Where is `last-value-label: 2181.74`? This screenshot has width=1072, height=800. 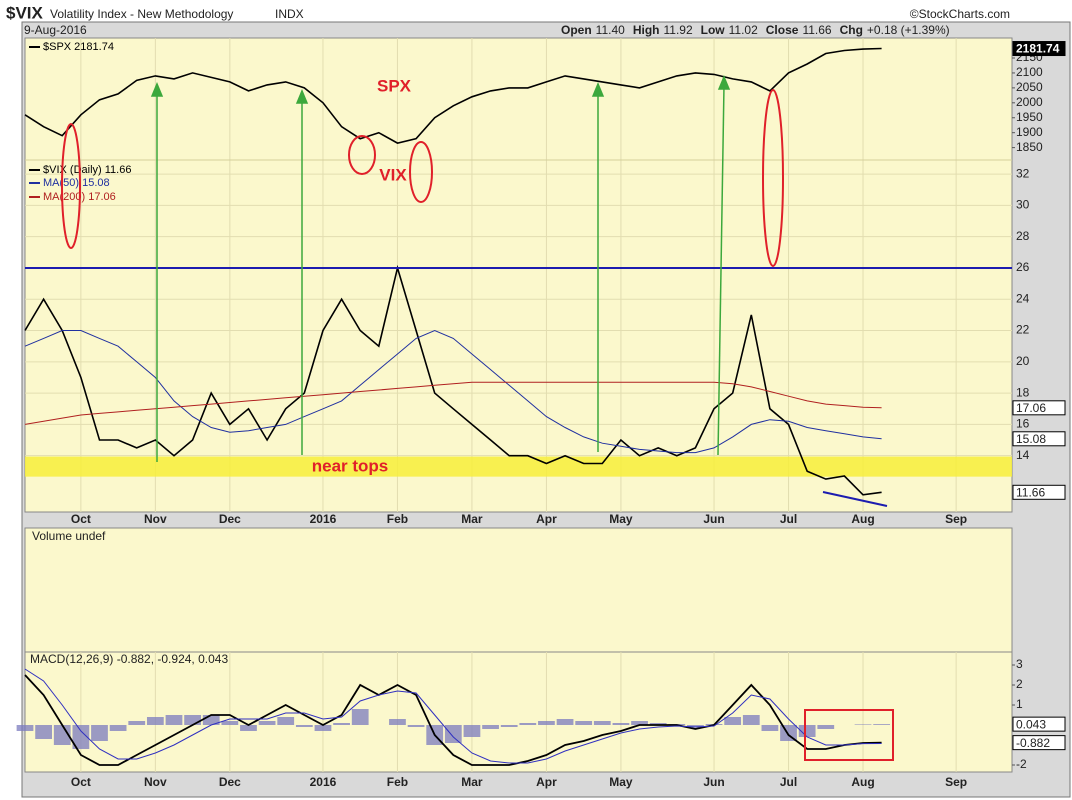 last-value-label: 2181.74 is located at coordinates (1038, 49).